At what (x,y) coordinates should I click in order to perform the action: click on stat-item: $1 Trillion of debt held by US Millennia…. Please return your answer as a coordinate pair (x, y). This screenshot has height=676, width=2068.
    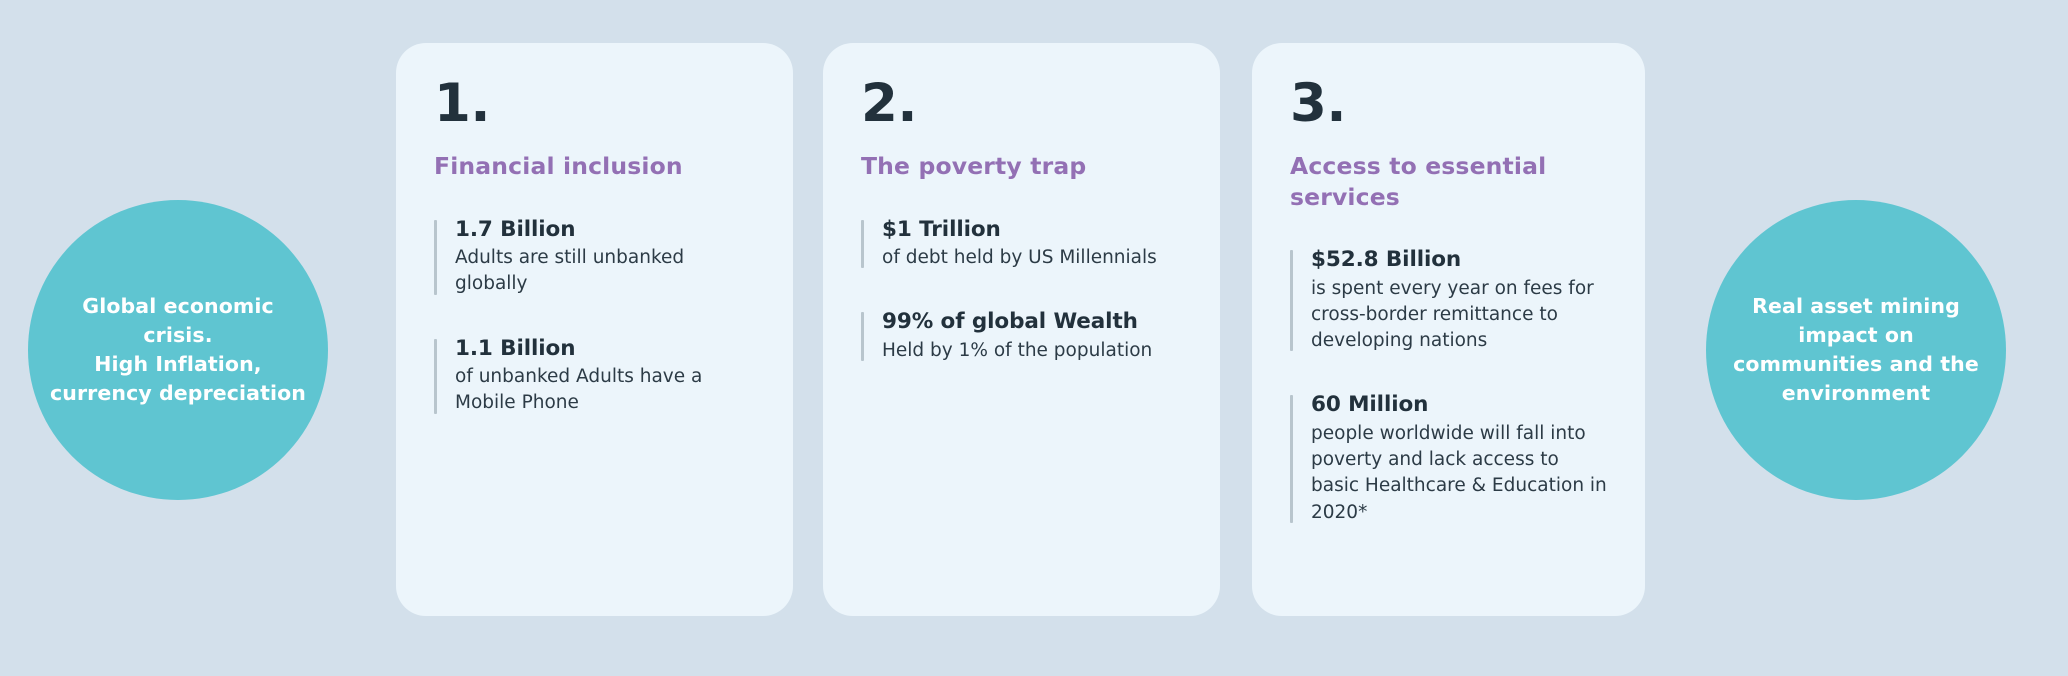
    Looking at the image, I should click on (1021, 244).